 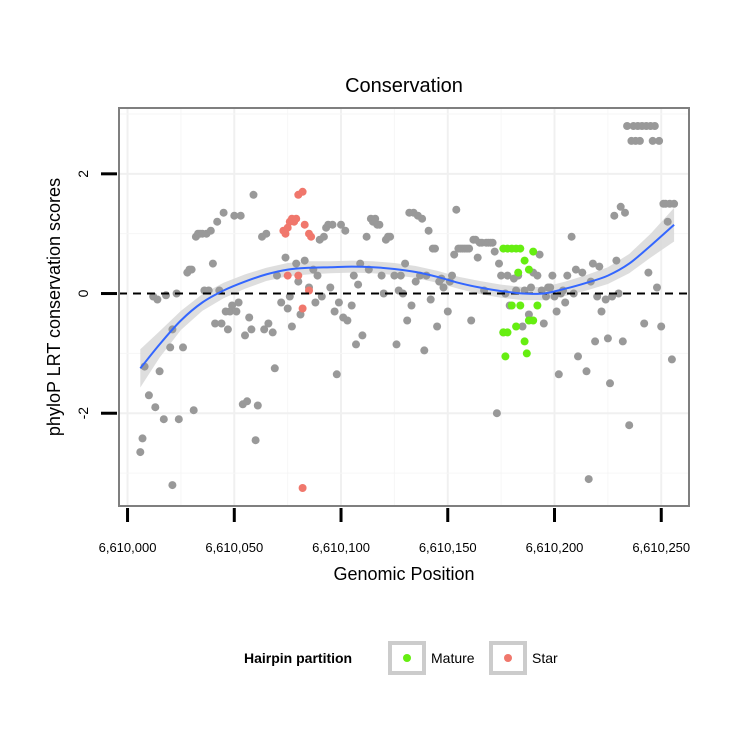 I want to click on x-tick-label: 6,610,000, so click(x=128, y=547).